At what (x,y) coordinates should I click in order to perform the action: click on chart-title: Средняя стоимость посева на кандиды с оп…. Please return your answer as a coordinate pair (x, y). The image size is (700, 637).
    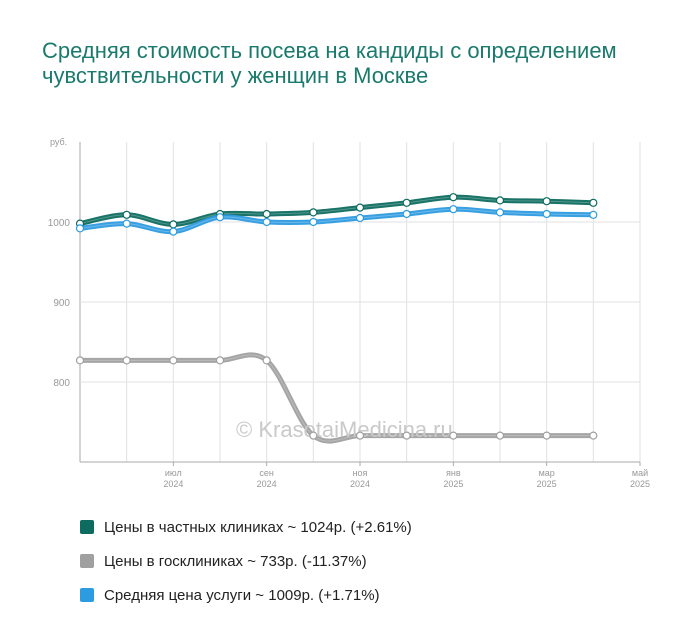
    Looking at the image, I should click on (329, 63).